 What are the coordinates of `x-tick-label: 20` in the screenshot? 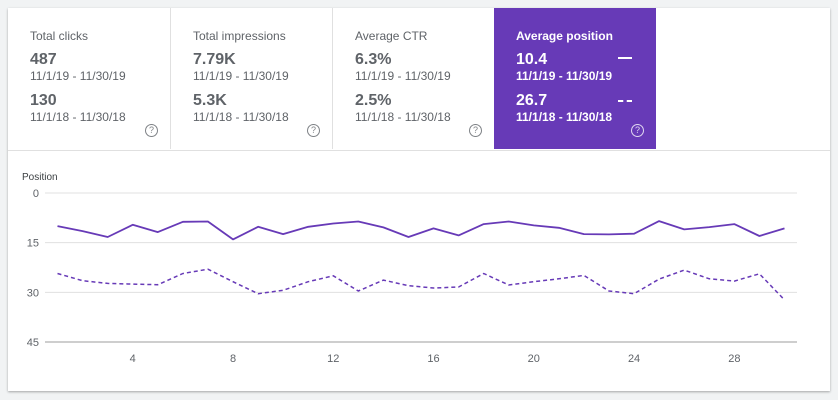 It's located at (534, 359).